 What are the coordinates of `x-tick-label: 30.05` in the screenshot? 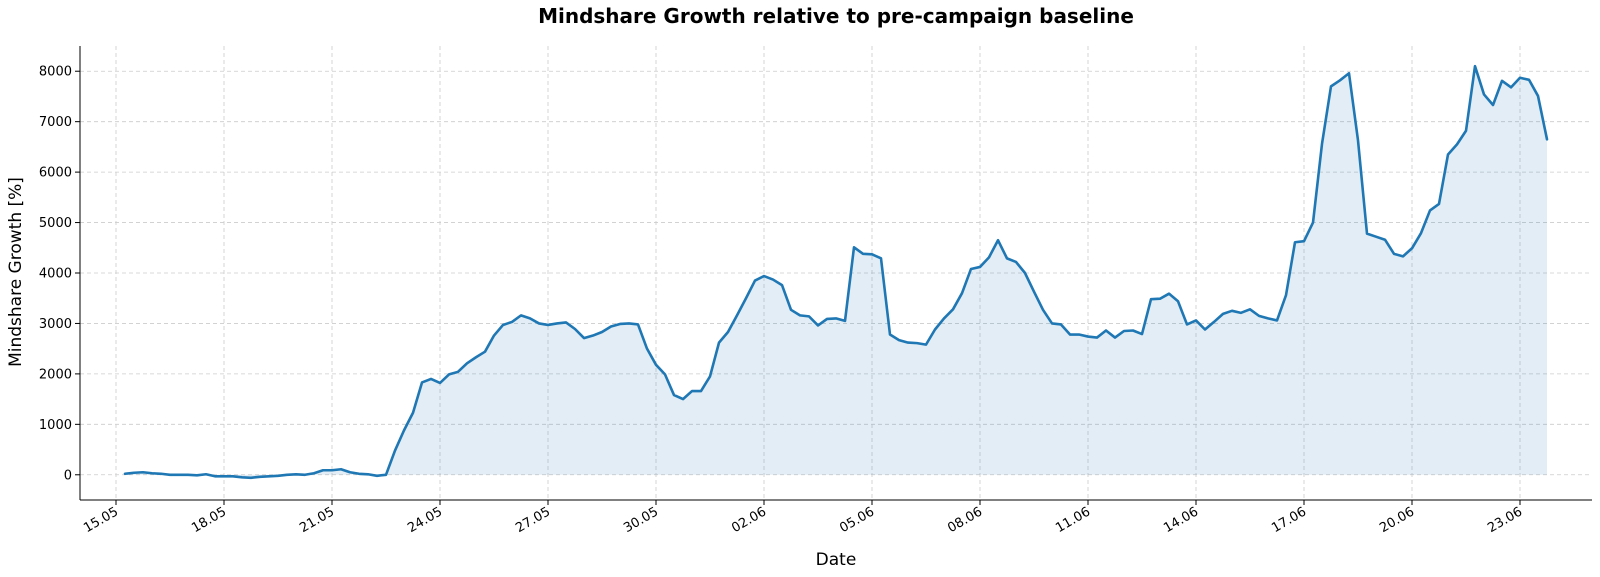 It's located at (641, 520).